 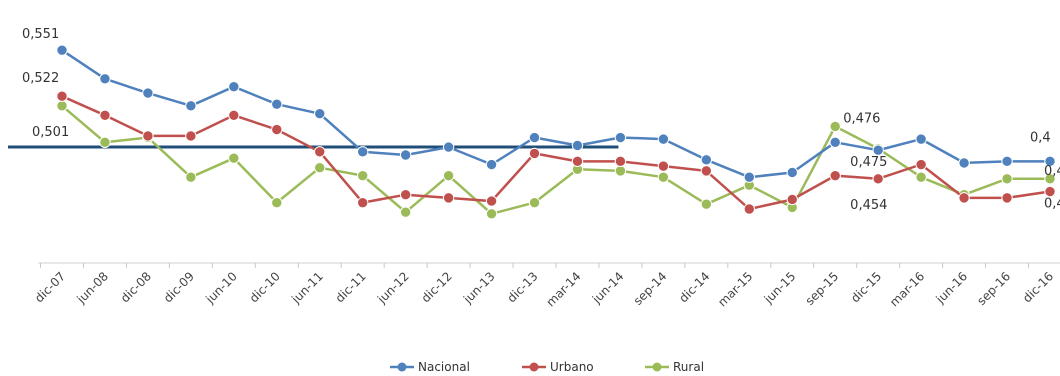 I want to click on x-tick-label: jun-13, so click(x=479, y=288).